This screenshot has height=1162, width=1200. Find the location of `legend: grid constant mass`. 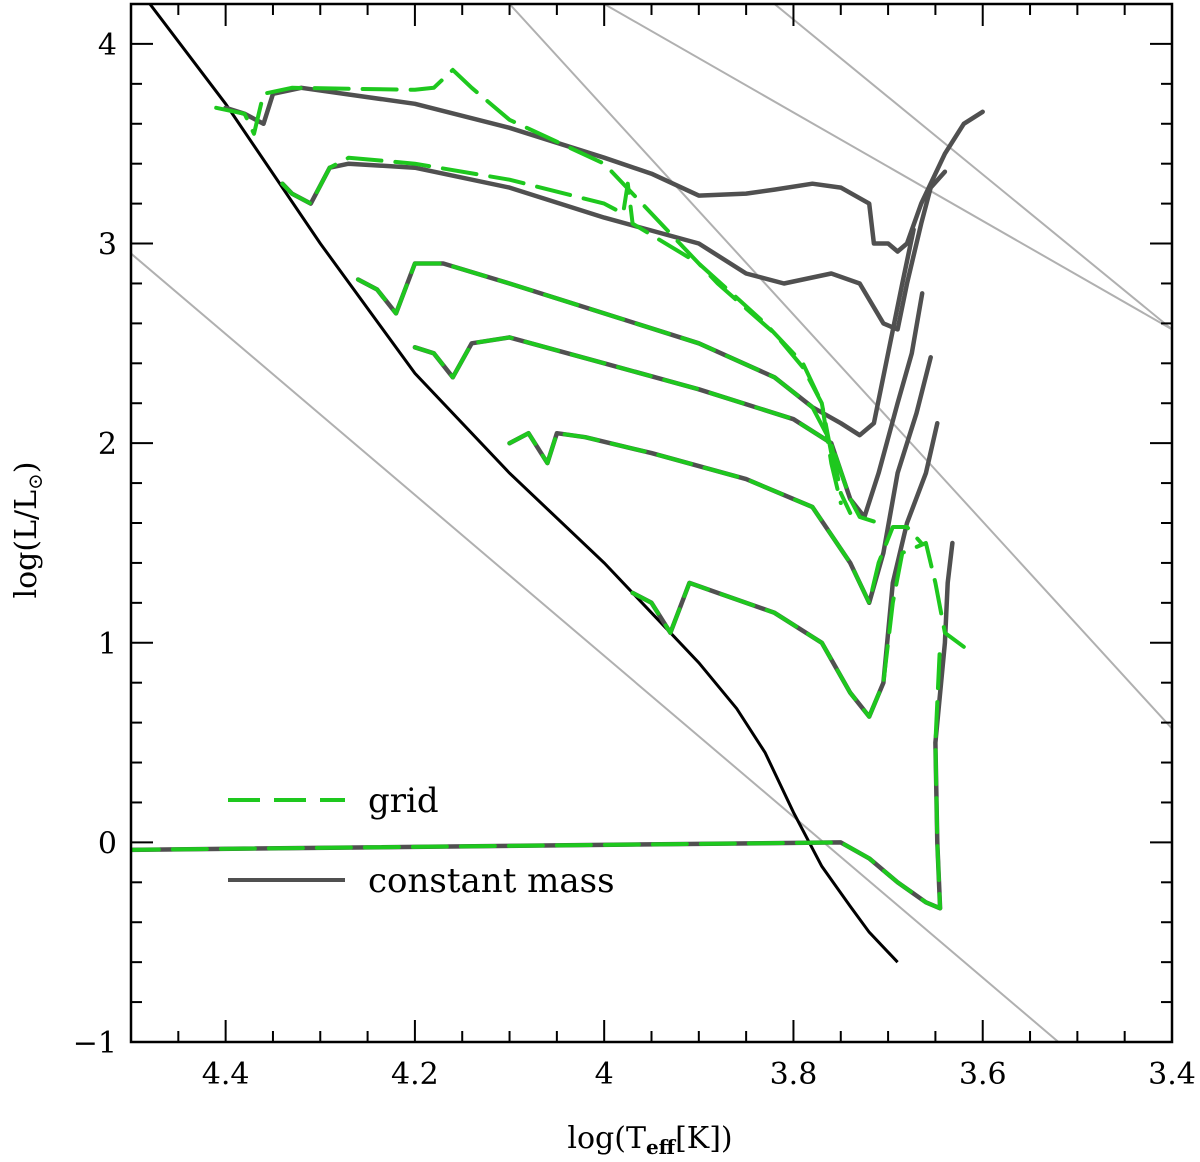

legend: grid constant mass is located at coordinates (421, 841).